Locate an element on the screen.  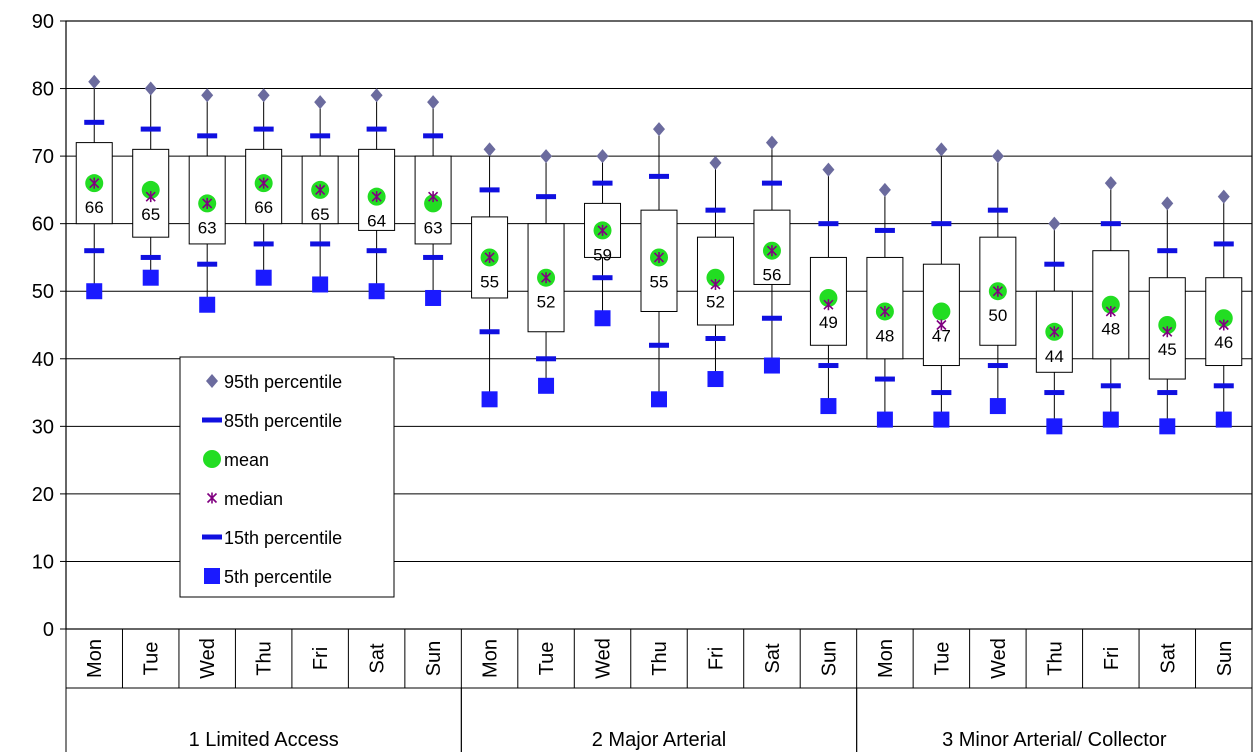
y-tick-label: 80 is located at coordinates (43, 90).